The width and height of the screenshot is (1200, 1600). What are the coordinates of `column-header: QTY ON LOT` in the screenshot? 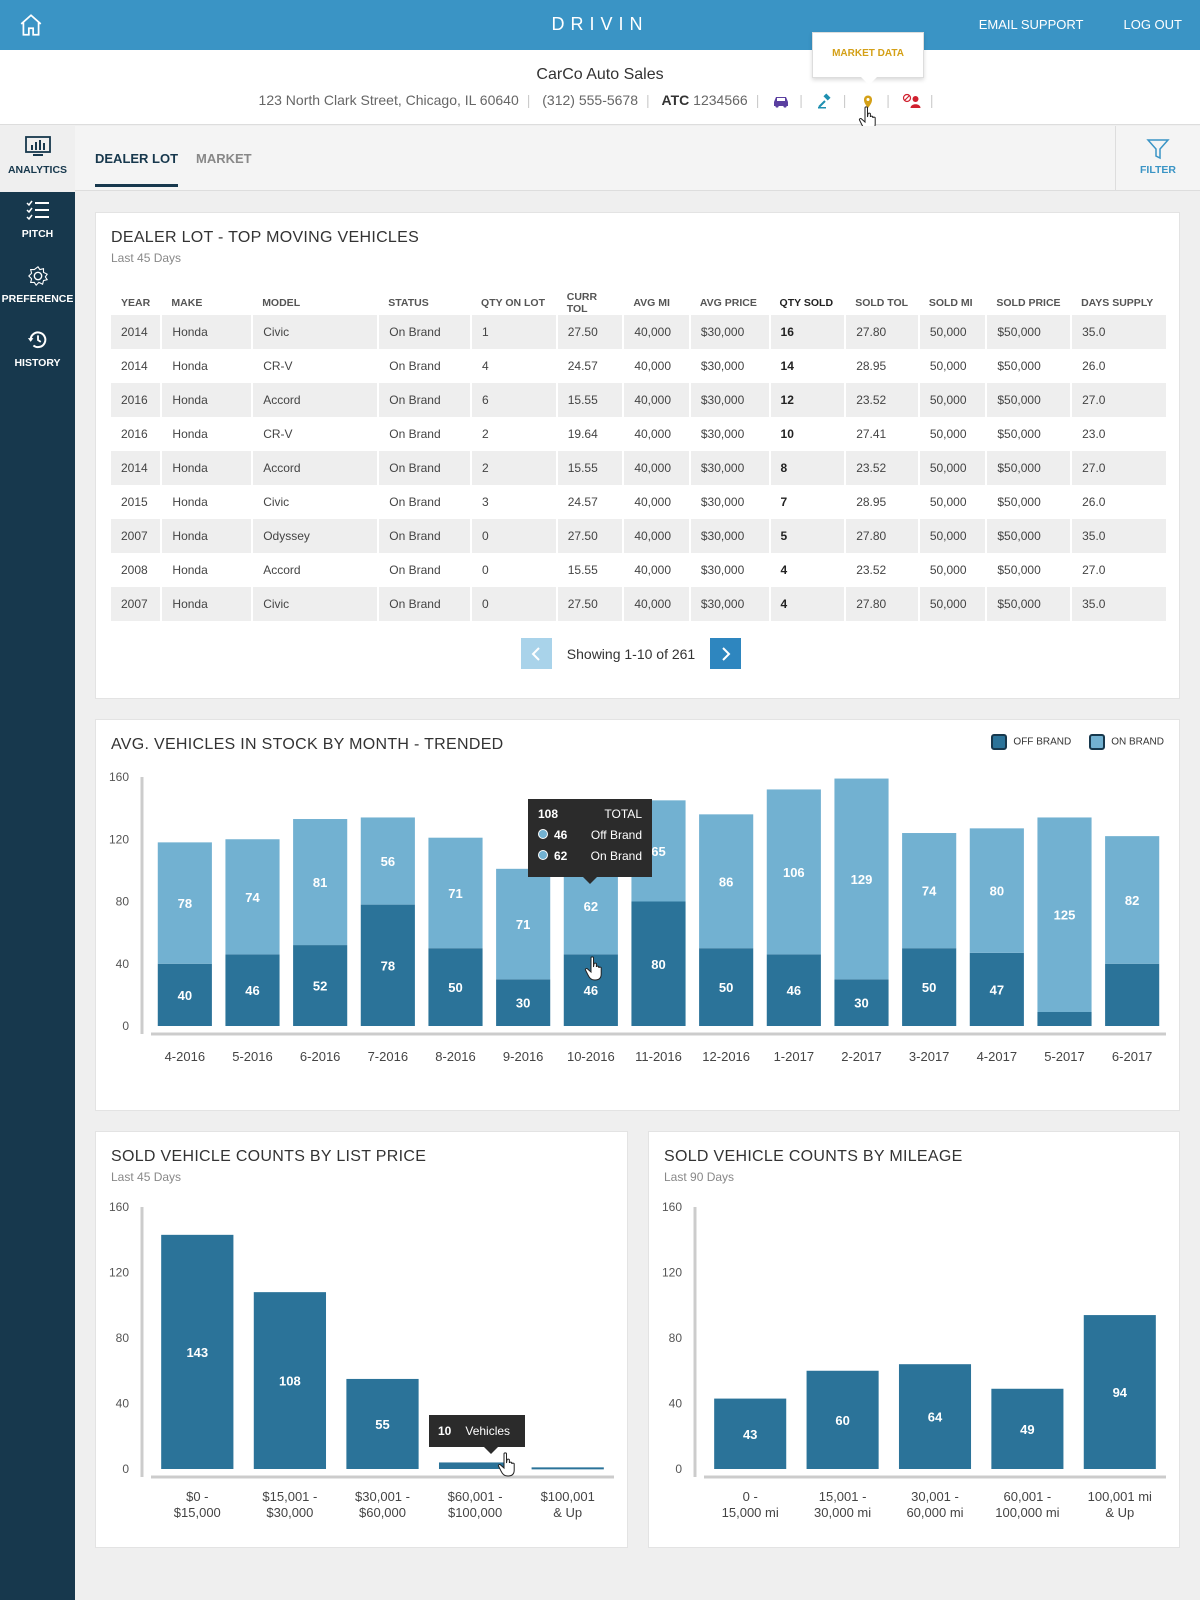 It's located at (513, 303).